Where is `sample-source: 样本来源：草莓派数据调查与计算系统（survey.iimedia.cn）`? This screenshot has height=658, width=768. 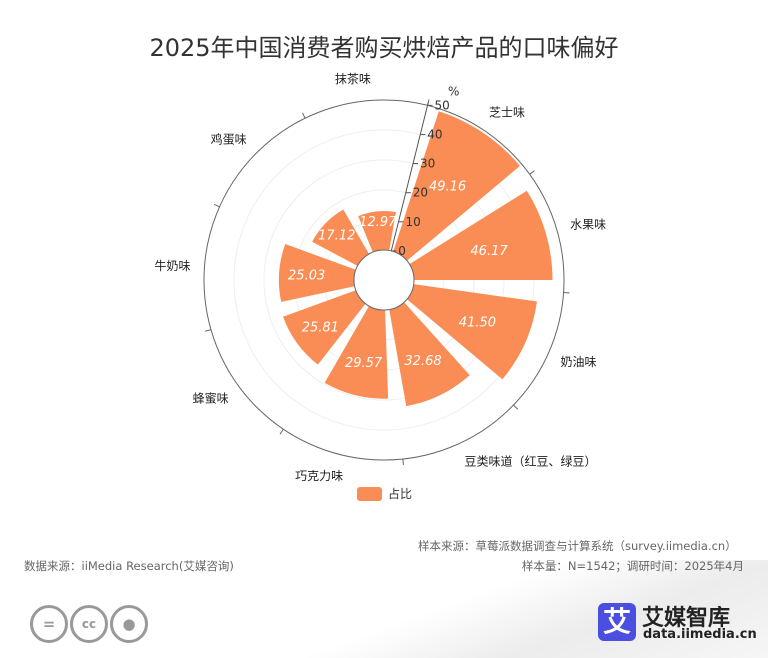
sample-source: 样本来源：草莓派数据调查与计算系统（survey.iimedia.cn） is located at coordinates (577, 546).